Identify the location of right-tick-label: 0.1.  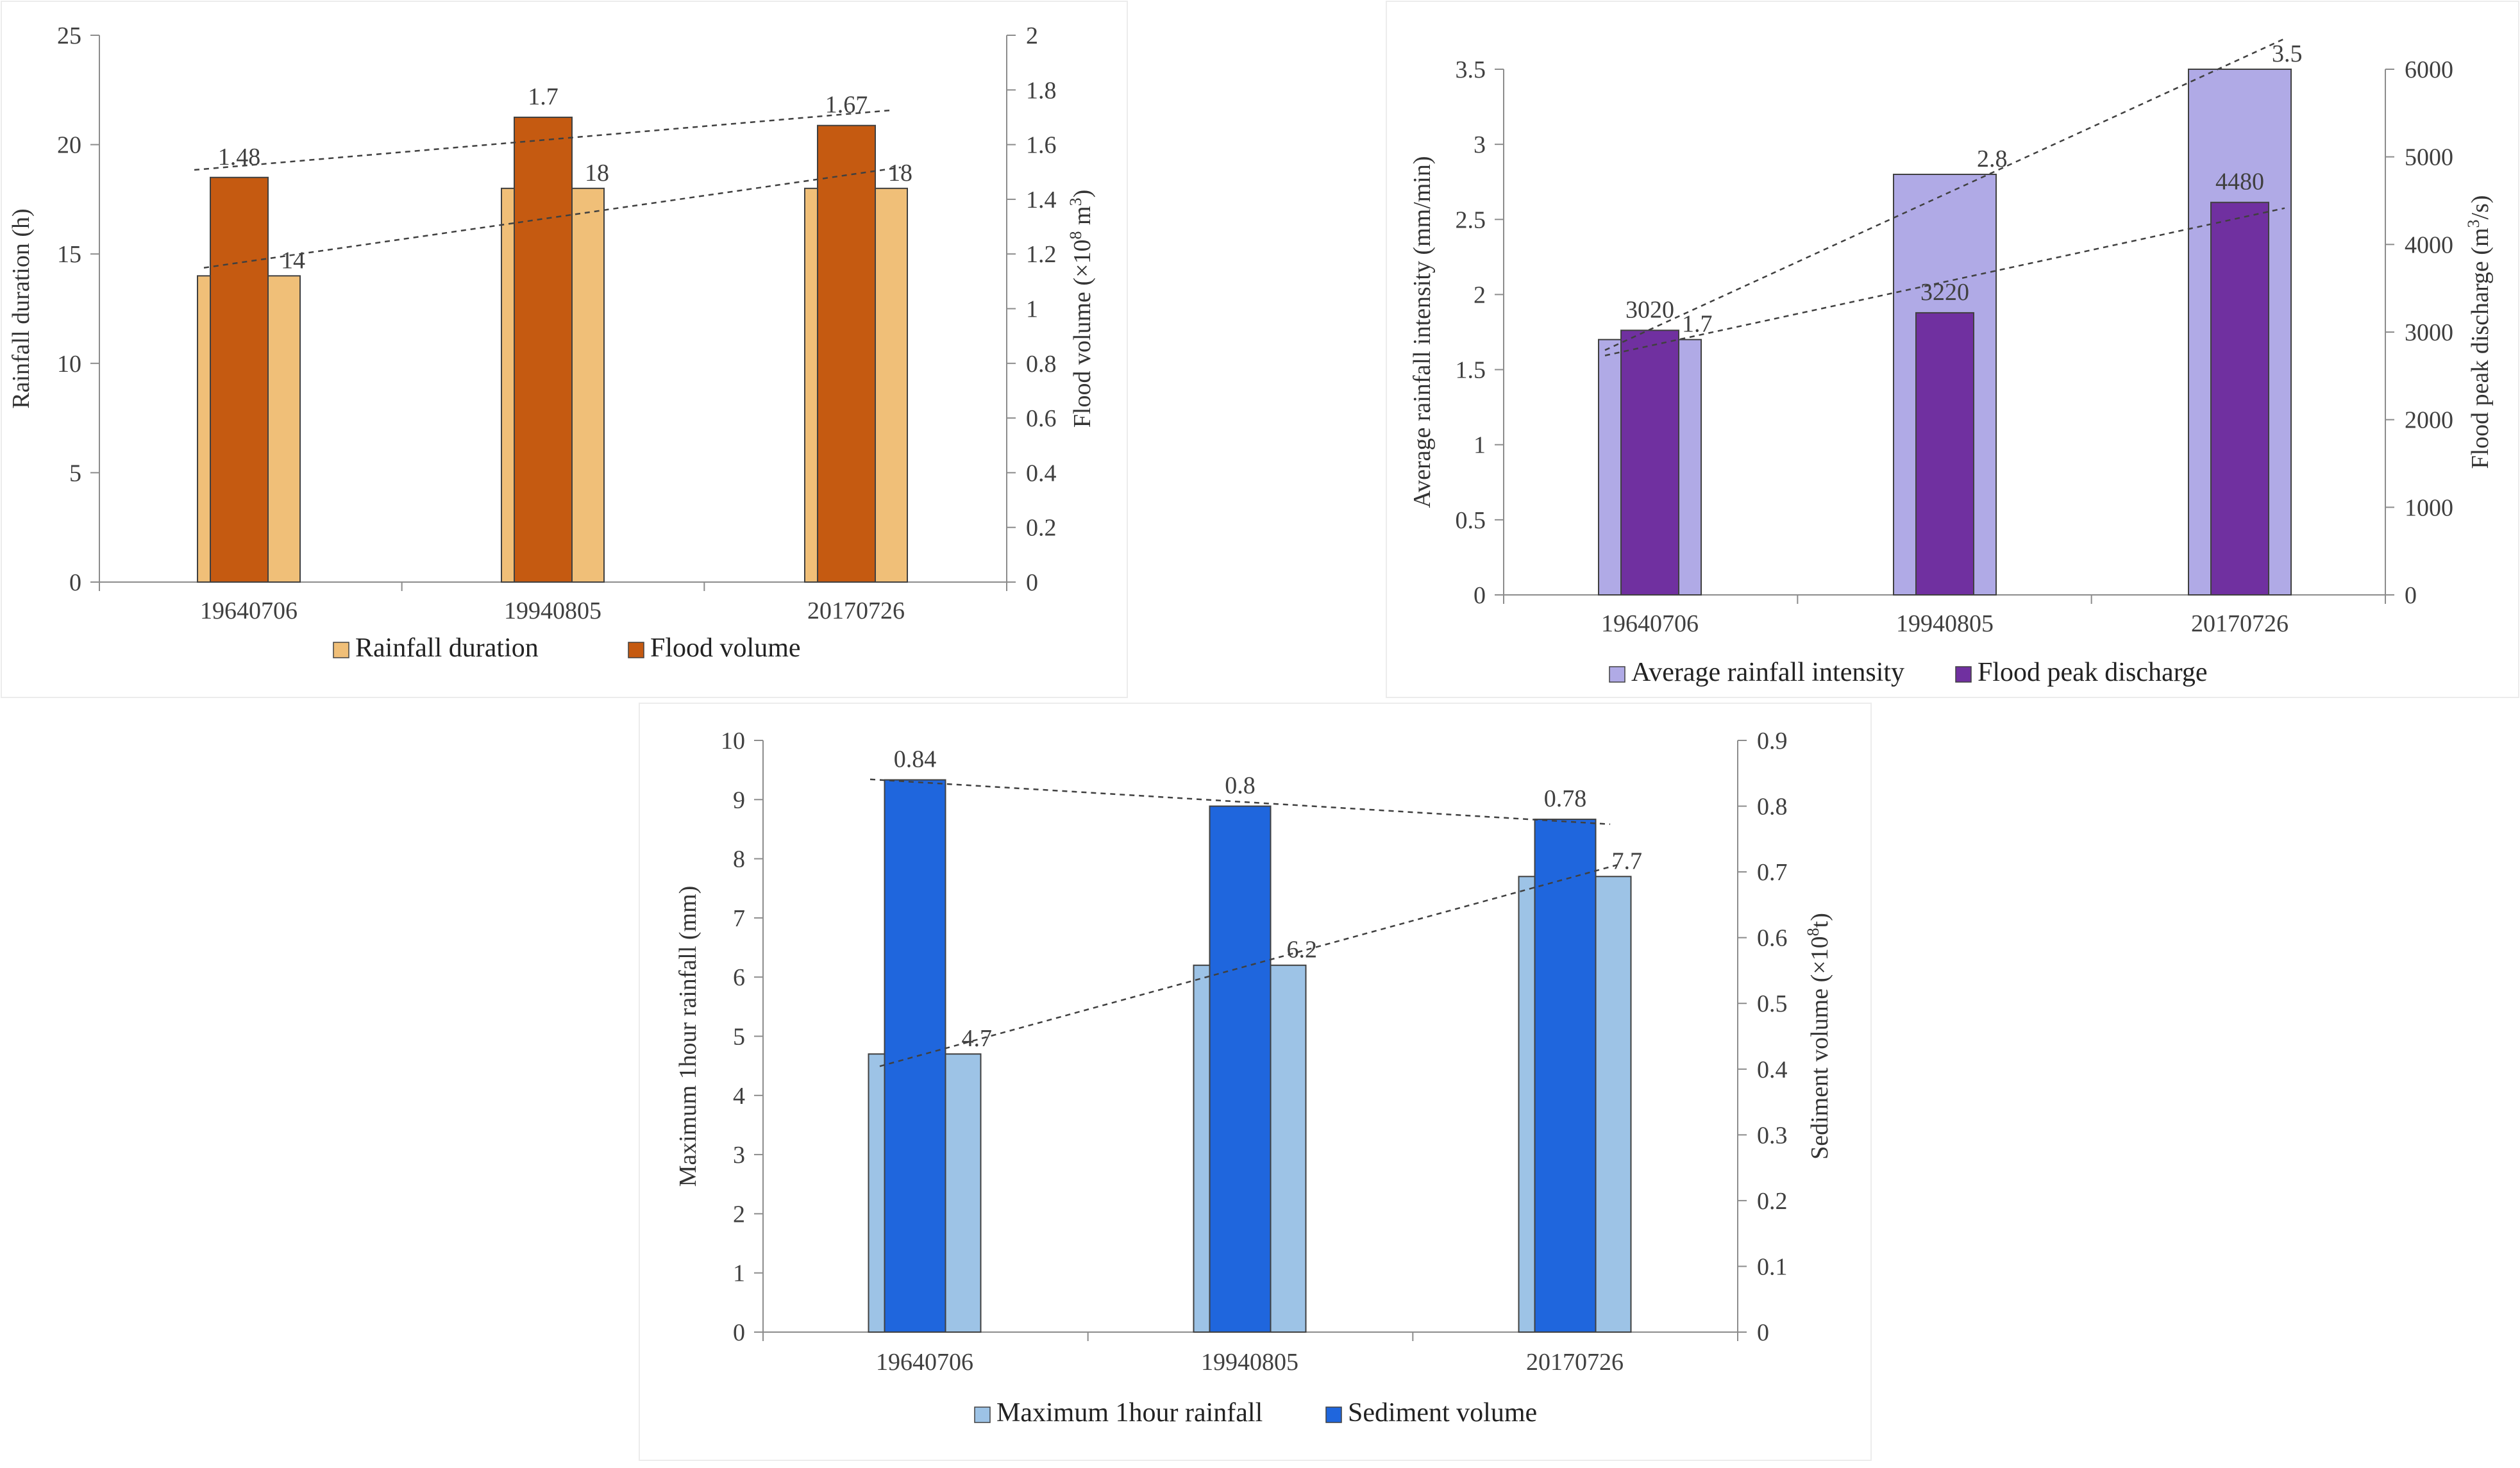
(1772, 1266).